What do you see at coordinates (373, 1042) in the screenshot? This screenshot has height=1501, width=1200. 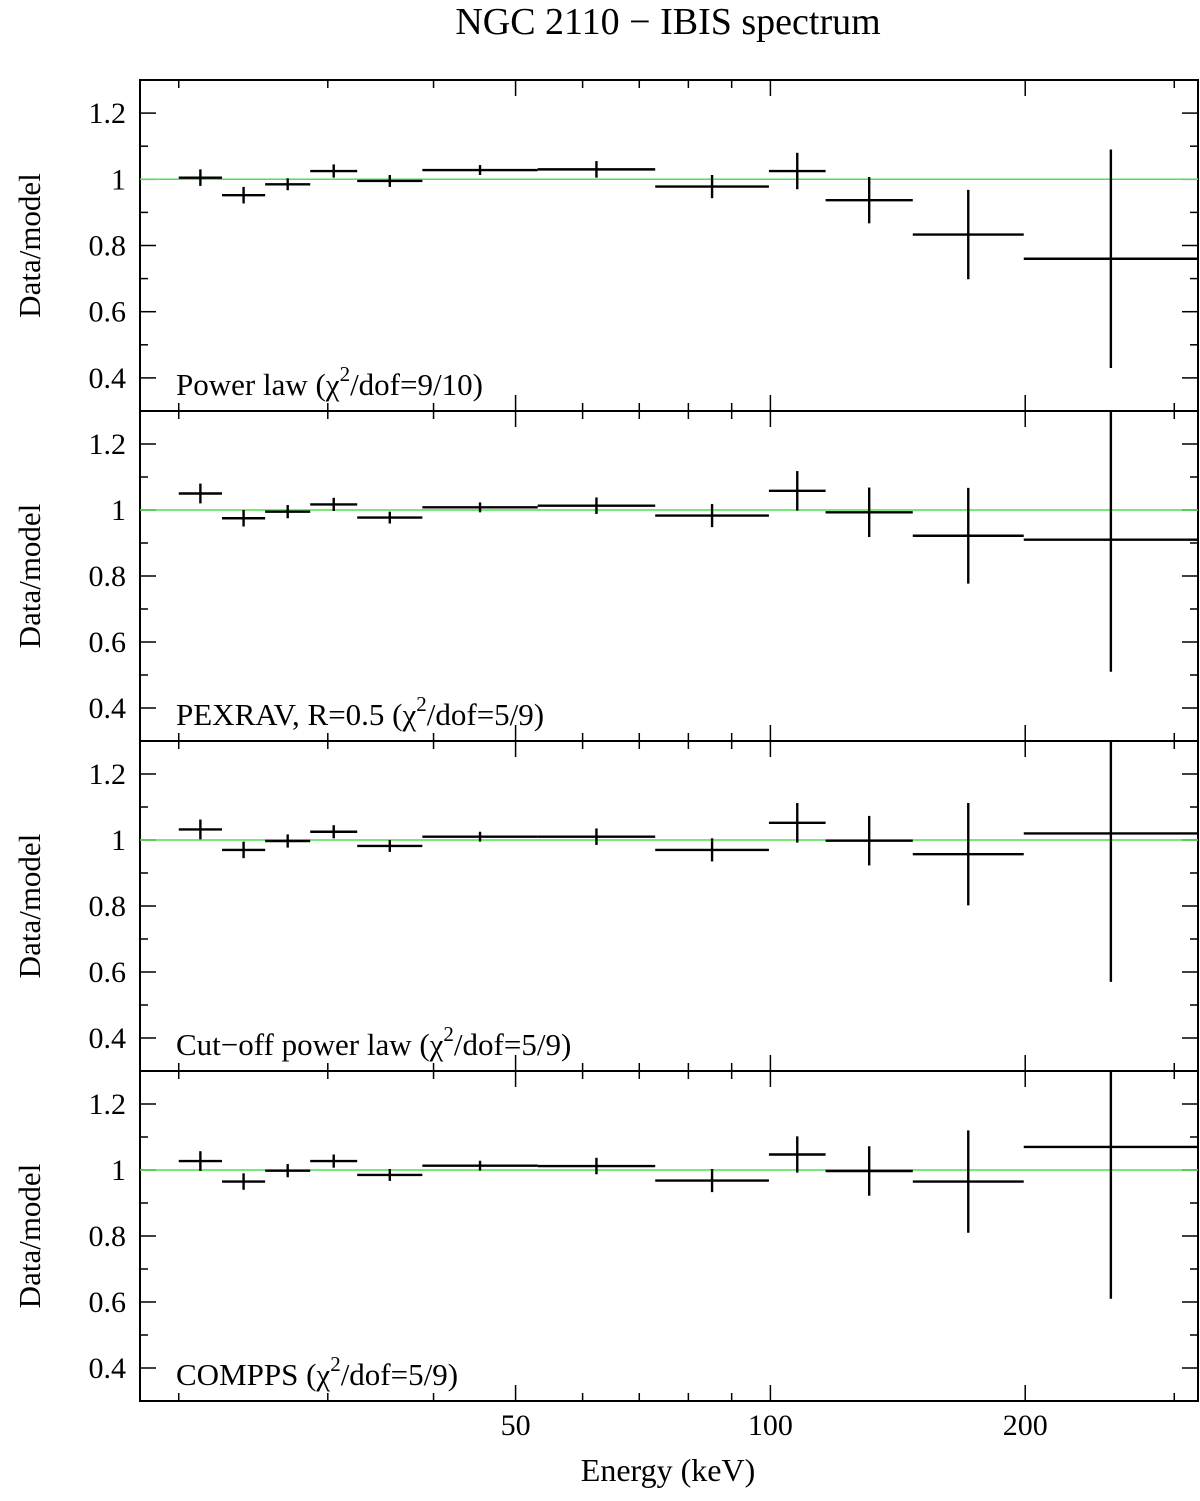 I see `panel-label: Cut−off power law (χ2/dof=5/9)` at bounding box center [373, 1042].